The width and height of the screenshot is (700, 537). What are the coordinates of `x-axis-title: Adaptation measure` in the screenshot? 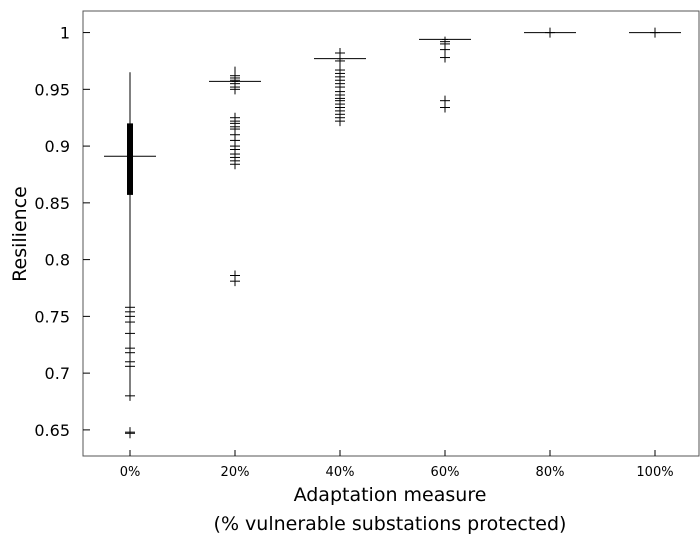 It's located at (390, 495).